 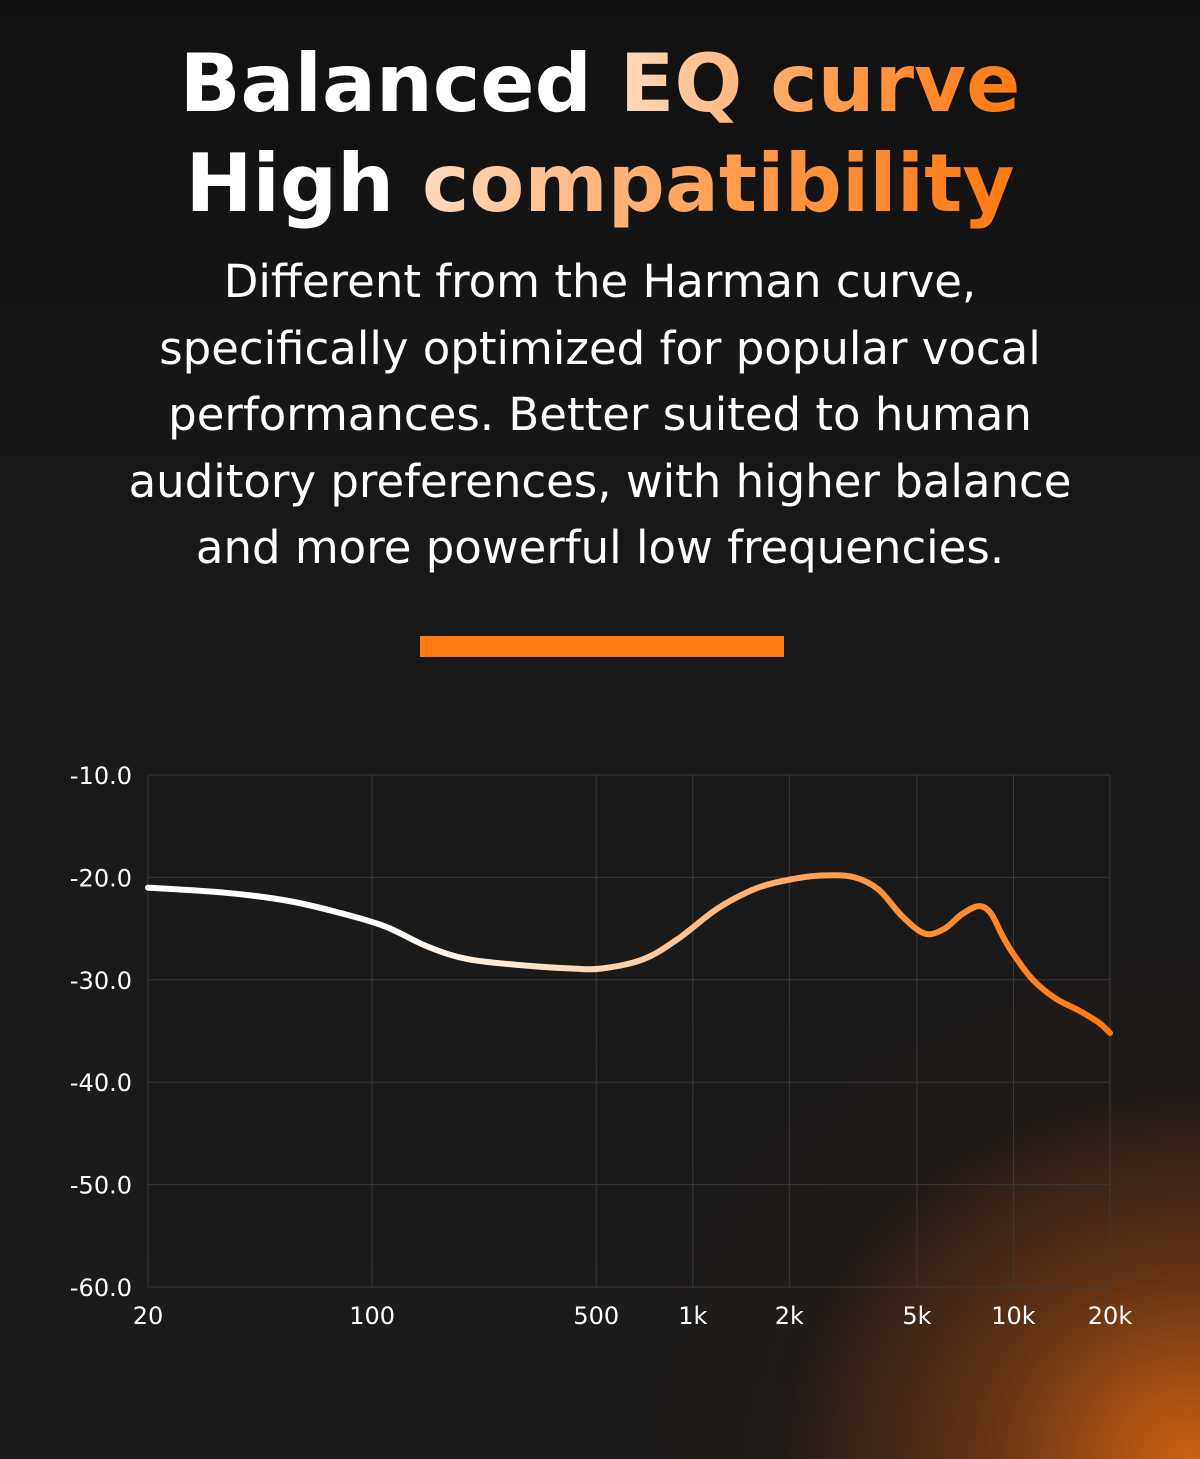 What do you see at coordinates (600, 547) in the screenshot?
I see `description-line: and more powerful low frequencies.` at bounding box center [600, 547].